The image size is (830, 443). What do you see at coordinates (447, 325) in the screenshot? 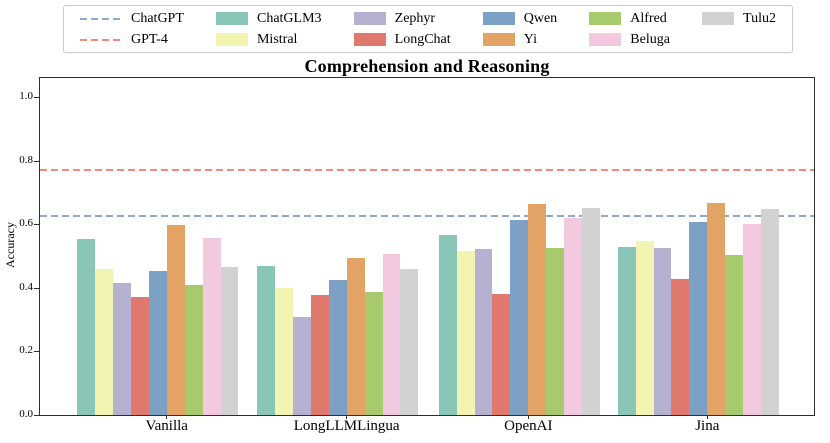
I see `bar-chatglm3-openai` at bounding box center [447, 325].